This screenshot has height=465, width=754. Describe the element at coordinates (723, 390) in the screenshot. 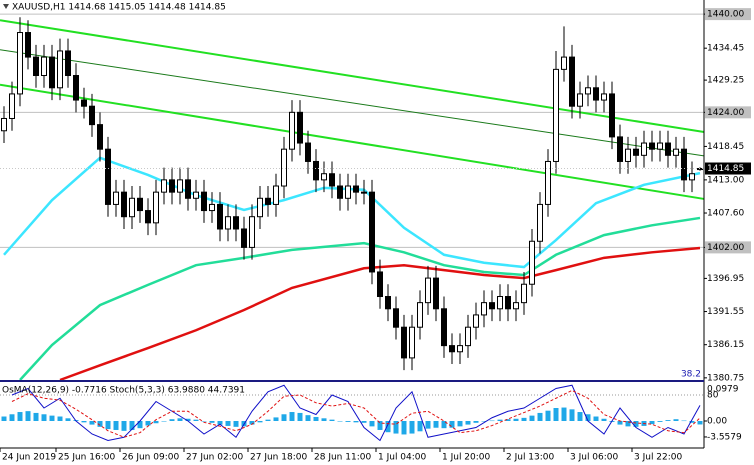

I see `osma-top-label: 0.0979` at that location.